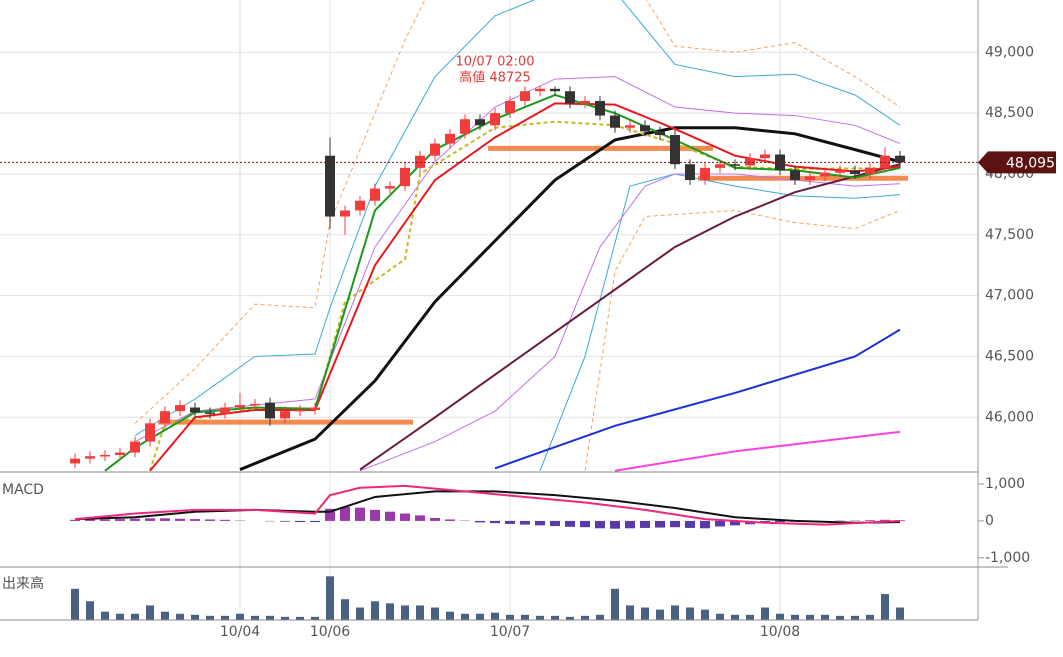  I want to click on y-tick-label: 46,500, so click(1009, 356).